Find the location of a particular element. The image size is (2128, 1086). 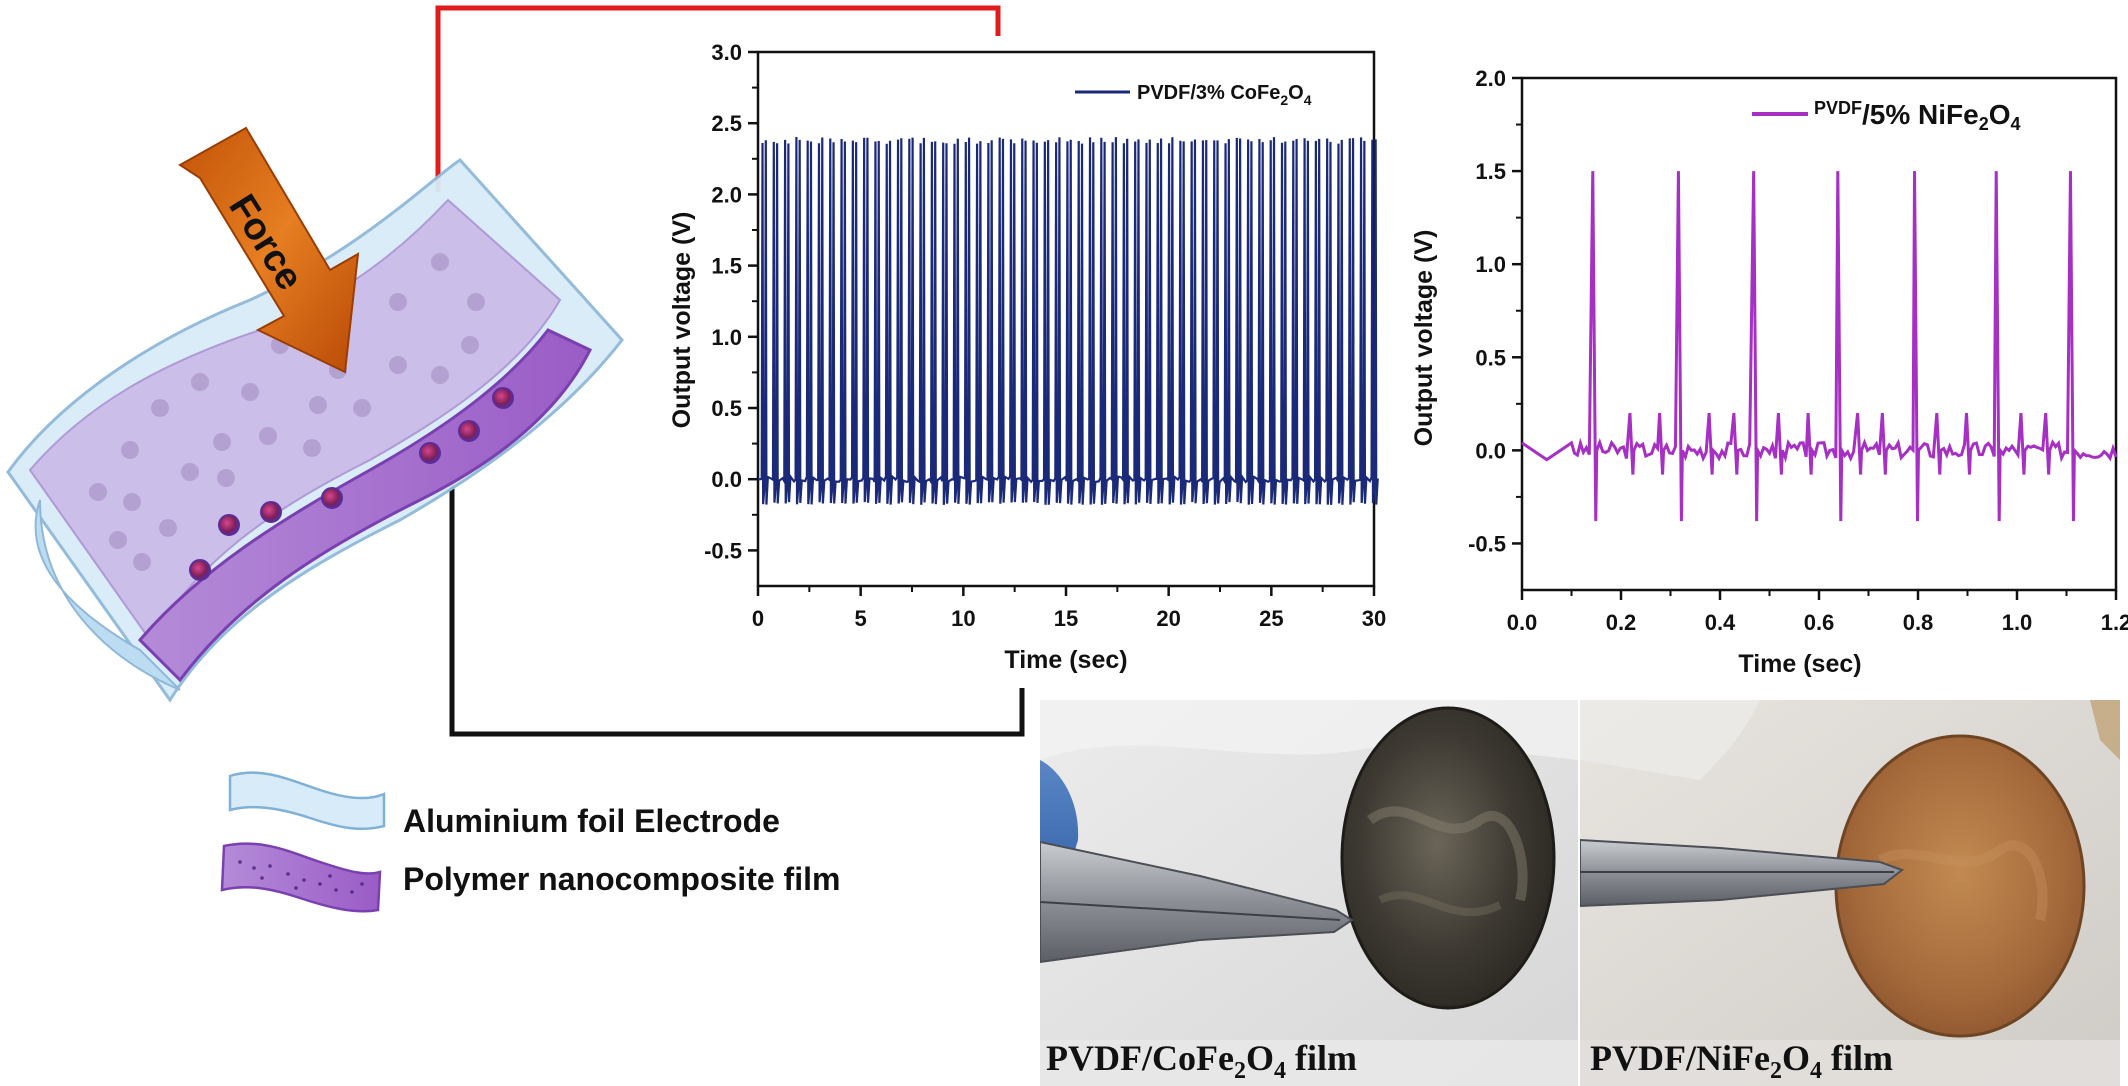

chart2-ytick-label: 1.5 is located at coordinates (1490, 171).